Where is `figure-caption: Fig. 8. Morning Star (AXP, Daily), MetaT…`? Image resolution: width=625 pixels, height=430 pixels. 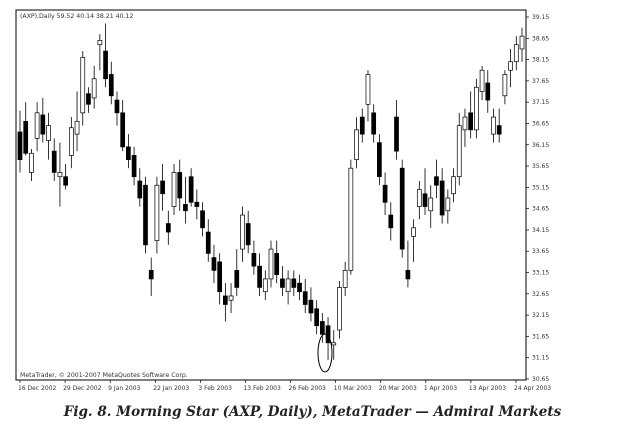 figure-caption: Fig. 8. Morning Star (AXP, Daily), MetaT… is located at coordinates (312, 412).